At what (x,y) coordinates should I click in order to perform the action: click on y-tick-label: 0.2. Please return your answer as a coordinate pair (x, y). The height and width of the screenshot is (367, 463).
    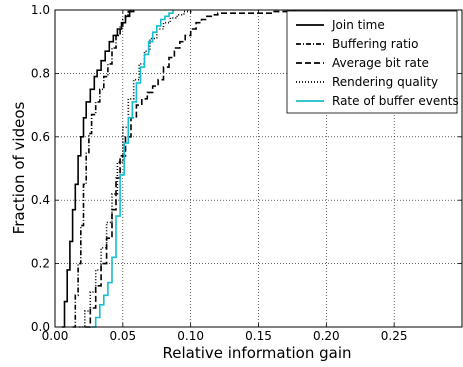
    Looking at the image, I should click on (40, 264).